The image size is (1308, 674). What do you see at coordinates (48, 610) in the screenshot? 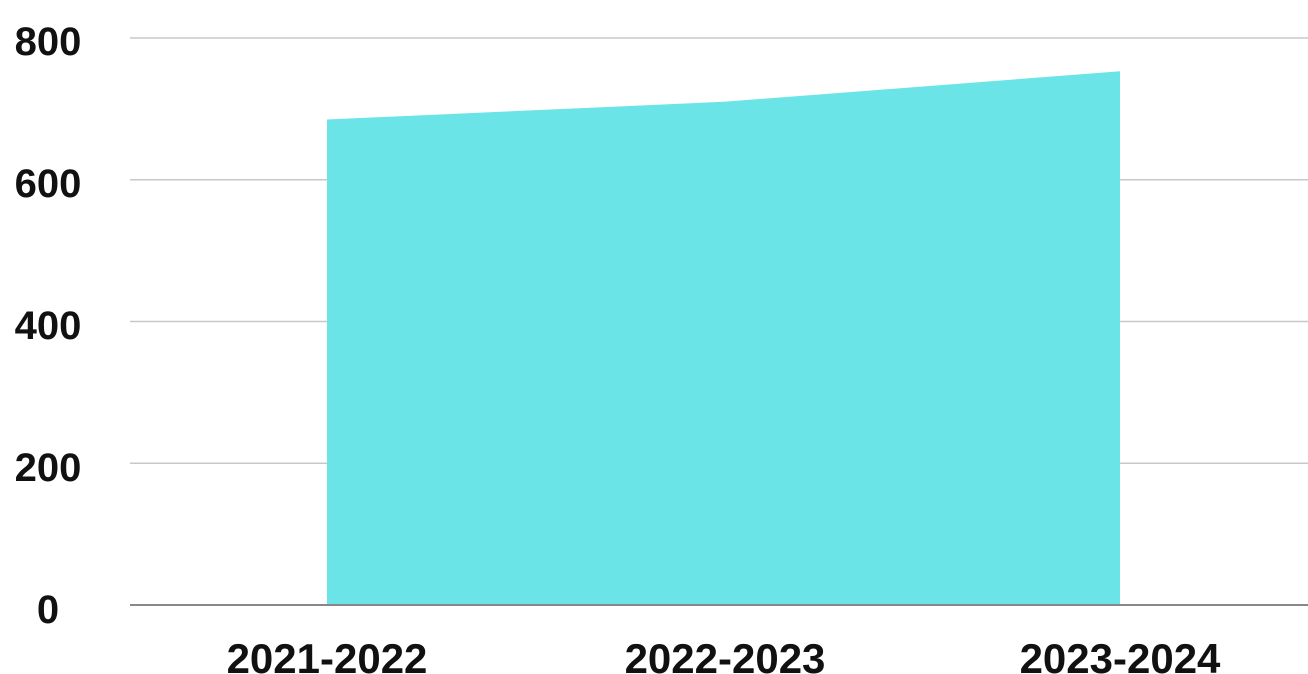
I see `y-tick-label: 0` at bounding box center [48, 610].